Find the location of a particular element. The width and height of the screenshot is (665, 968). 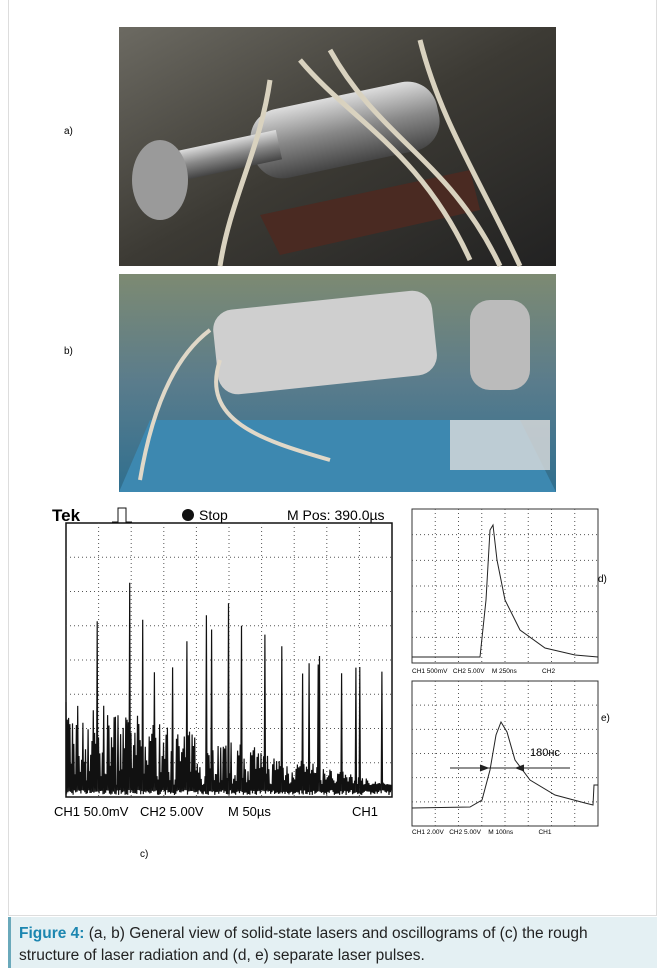

scope-trigger: CH1 is located at coordinates (365, 811).